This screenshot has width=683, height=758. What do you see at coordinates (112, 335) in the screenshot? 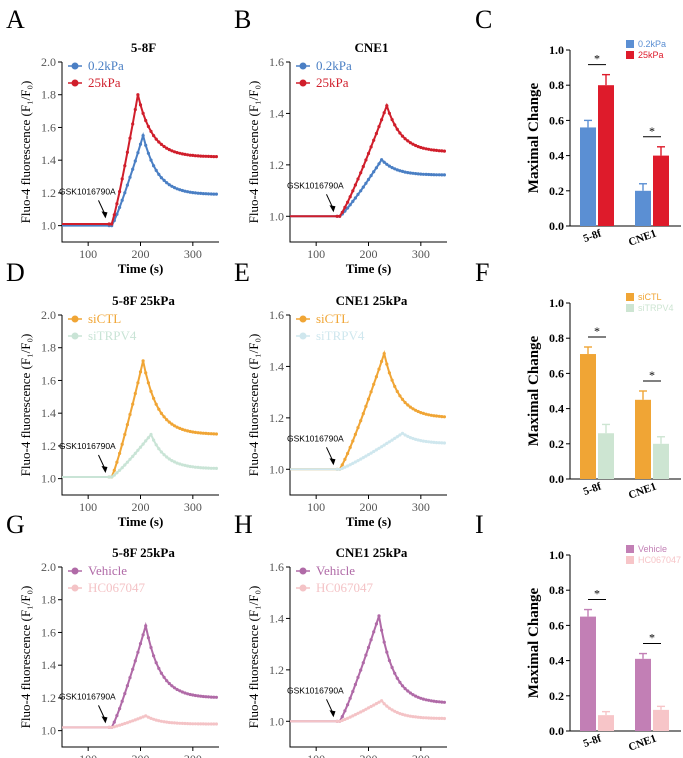
I see `legend-label-1: siTRPV4` at bounding box center [112, 335].